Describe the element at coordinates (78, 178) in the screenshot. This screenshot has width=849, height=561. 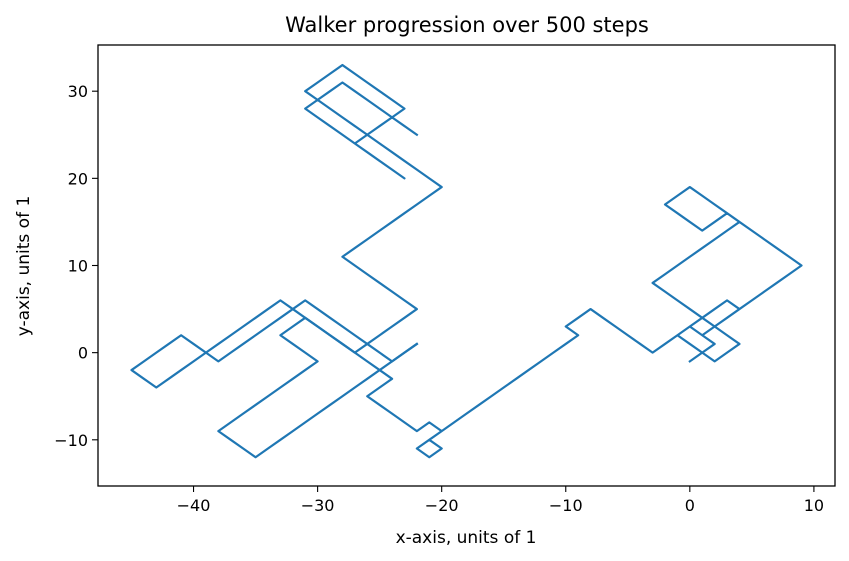
I see `y-tick-label: 20` at that location.